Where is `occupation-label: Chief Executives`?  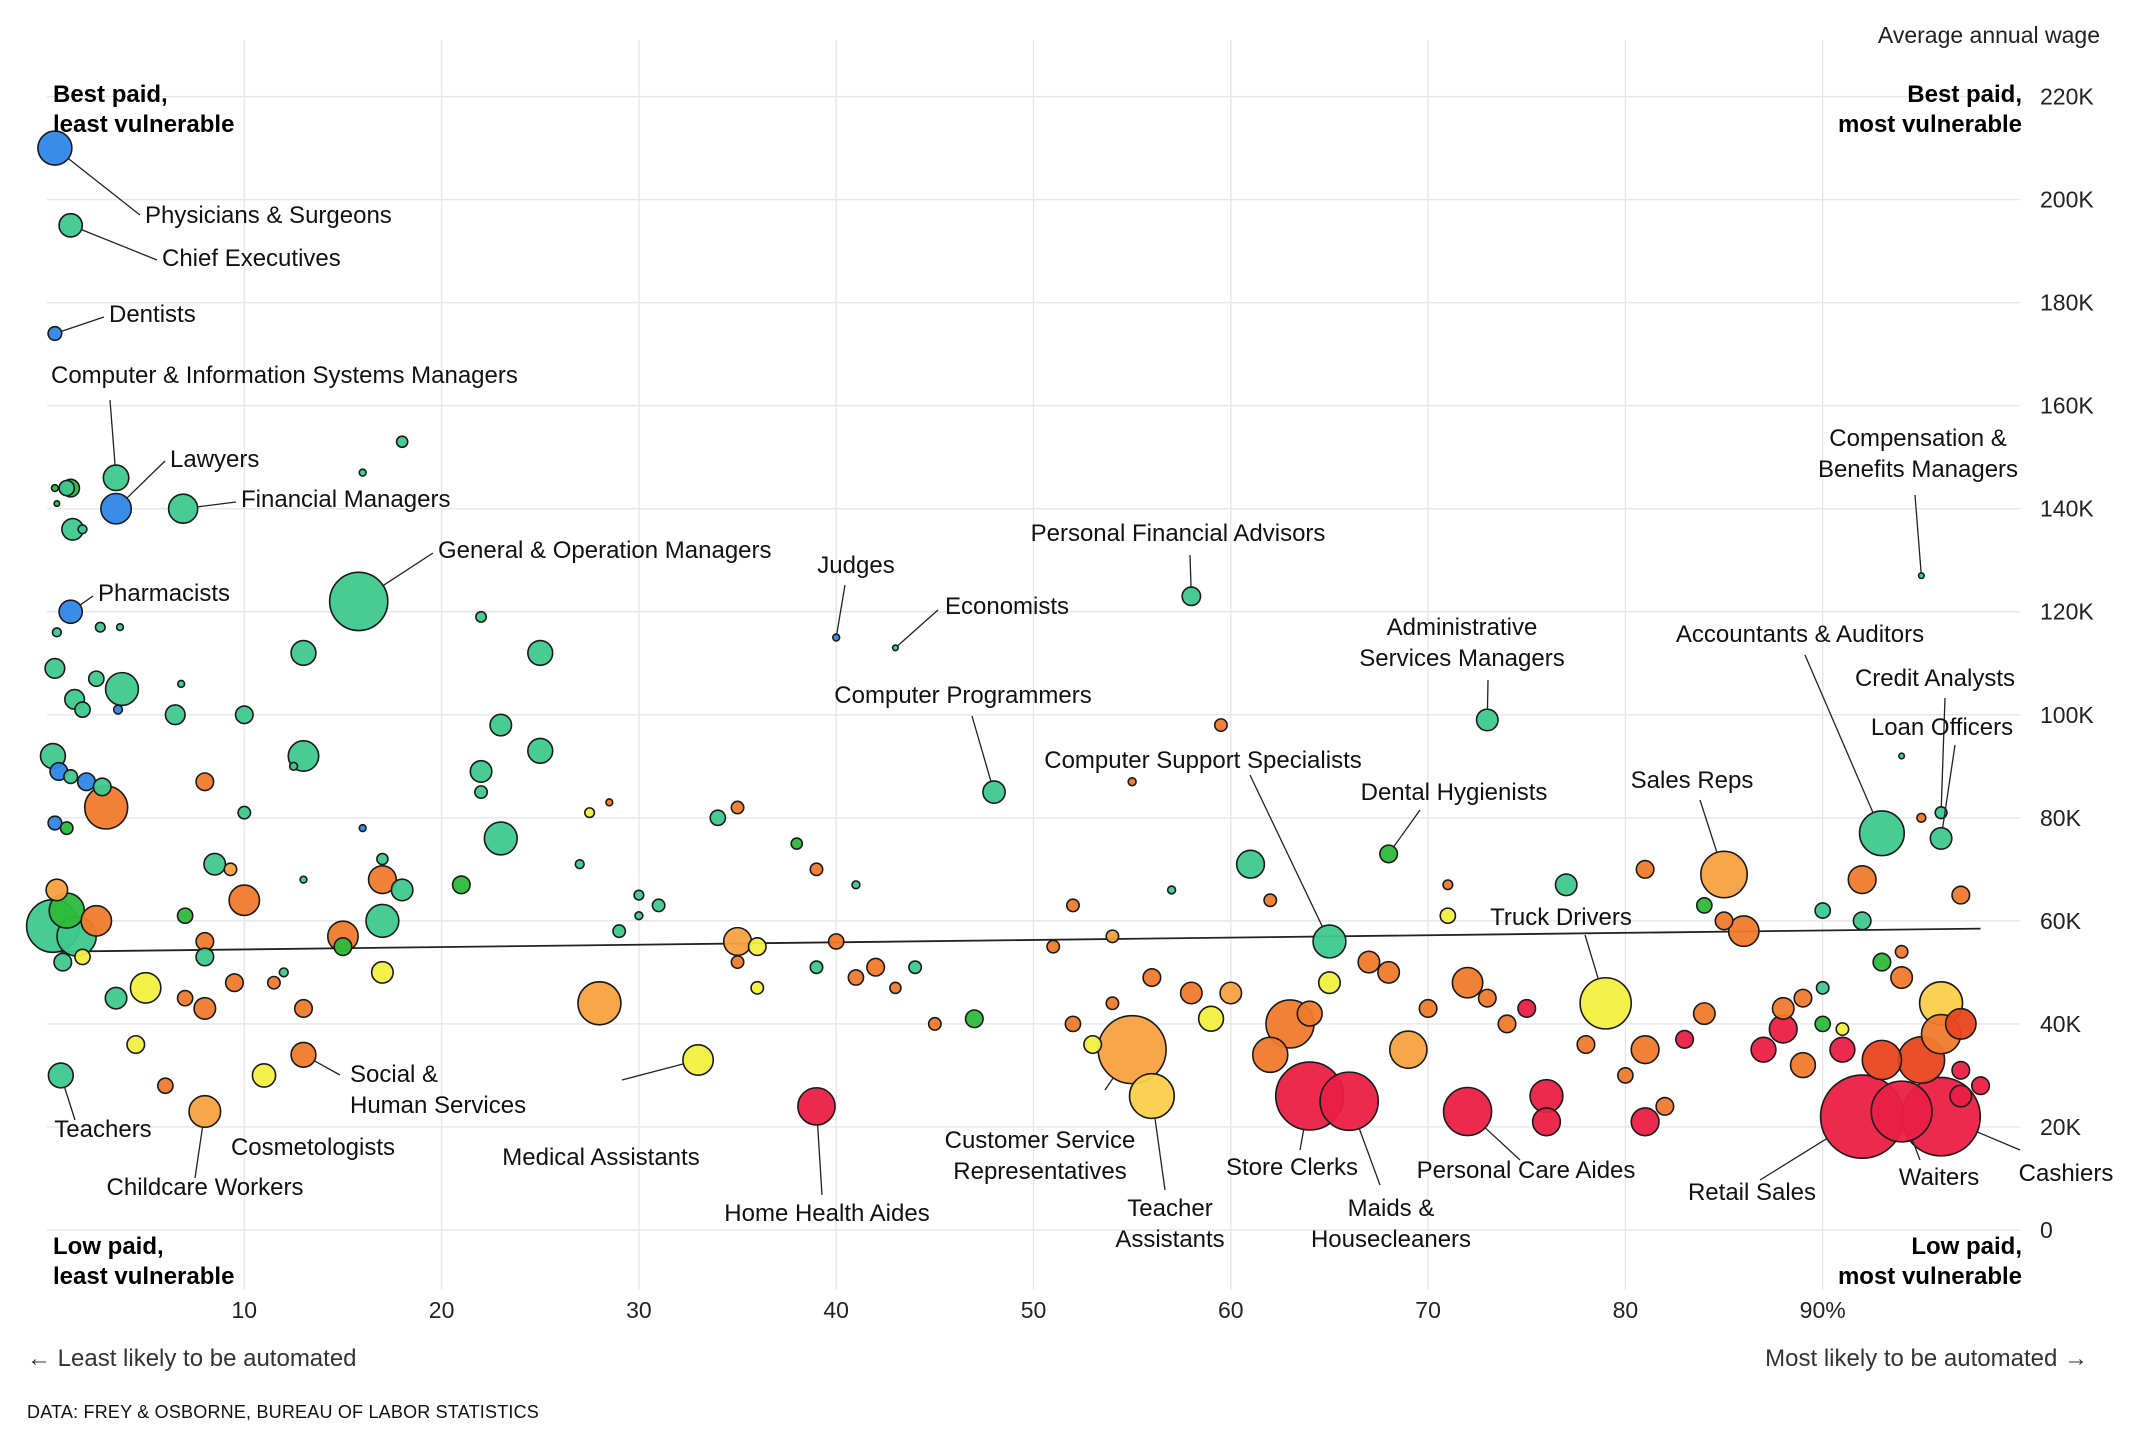 occupation-label: Chief Executives is located at coordinates (251, 258).